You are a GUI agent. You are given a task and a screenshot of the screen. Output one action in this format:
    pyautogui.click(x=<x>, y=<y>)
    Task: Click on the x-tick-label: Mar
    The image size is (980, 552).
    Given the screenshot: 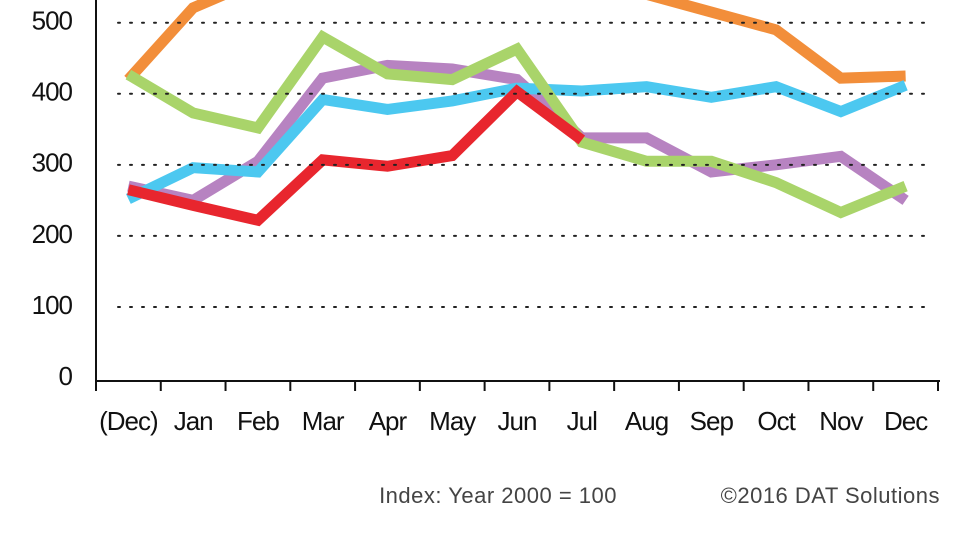 What is the action you would take?
    pyautogui.click(x=323, y=421)
    